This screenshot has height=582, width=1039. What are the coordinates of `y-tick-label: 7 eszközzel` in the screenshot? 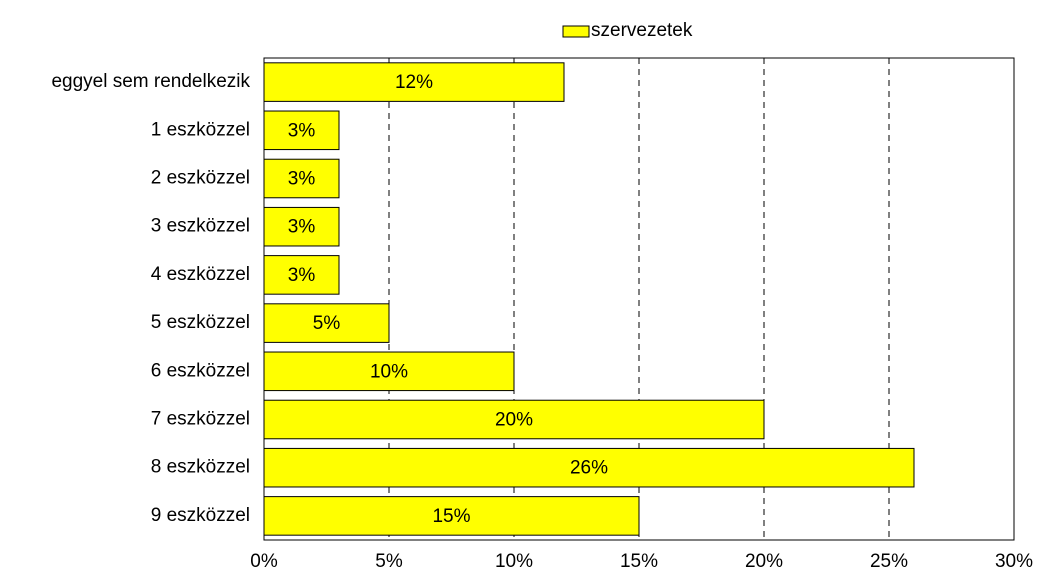 It's located at (200, 419).